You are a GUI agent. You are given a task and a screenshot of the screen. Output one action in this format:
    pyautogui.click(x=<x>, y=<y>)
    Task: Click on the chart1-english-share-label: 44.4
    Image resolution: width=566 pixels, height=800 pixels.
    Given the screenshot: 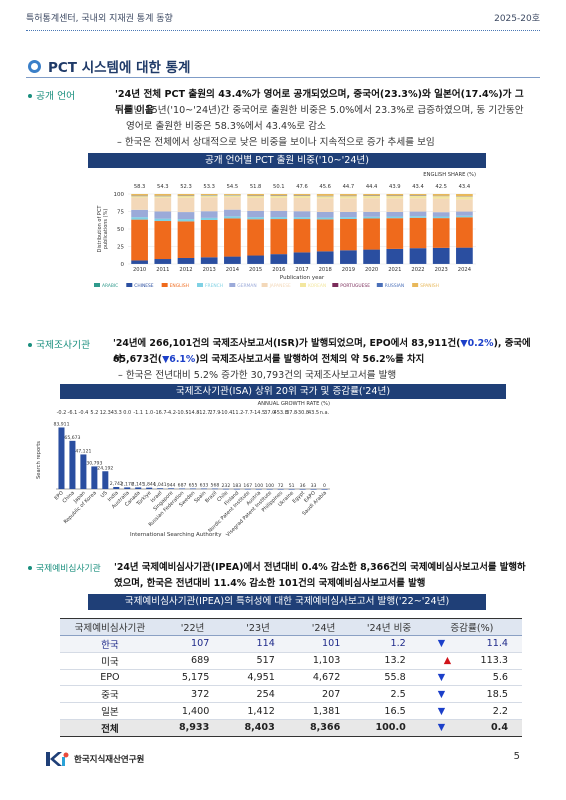 What is the action you would take?
    pyautogui.click(x=372, y=187)
    